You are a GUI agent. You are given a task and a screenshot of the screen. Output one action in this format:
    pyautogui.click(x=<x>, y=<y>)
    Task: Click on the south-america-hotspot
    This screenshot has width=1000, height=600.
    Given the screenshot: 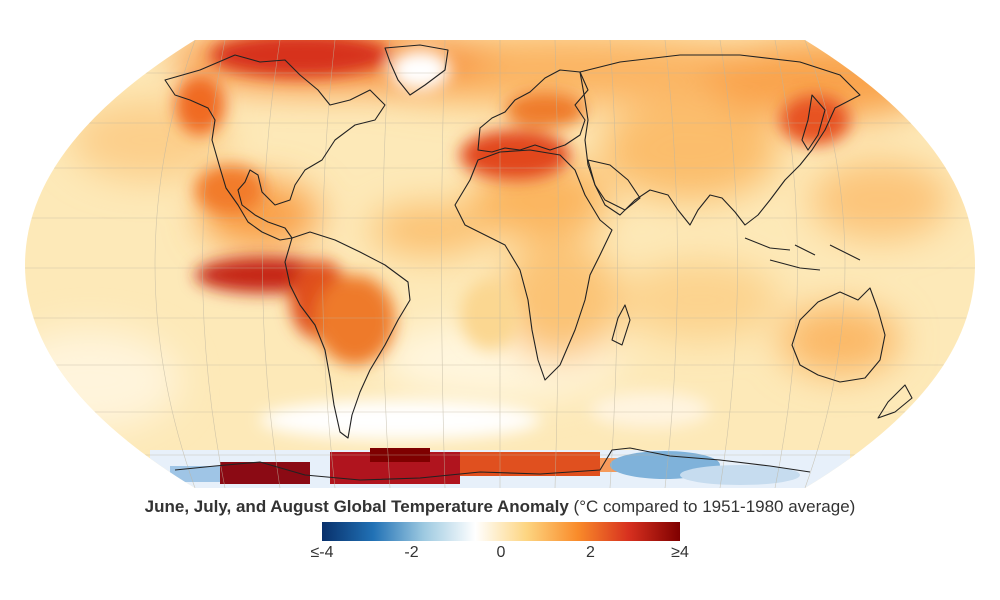 What is the action you would take?
    pyautogui.click(x=355, y=320)
    